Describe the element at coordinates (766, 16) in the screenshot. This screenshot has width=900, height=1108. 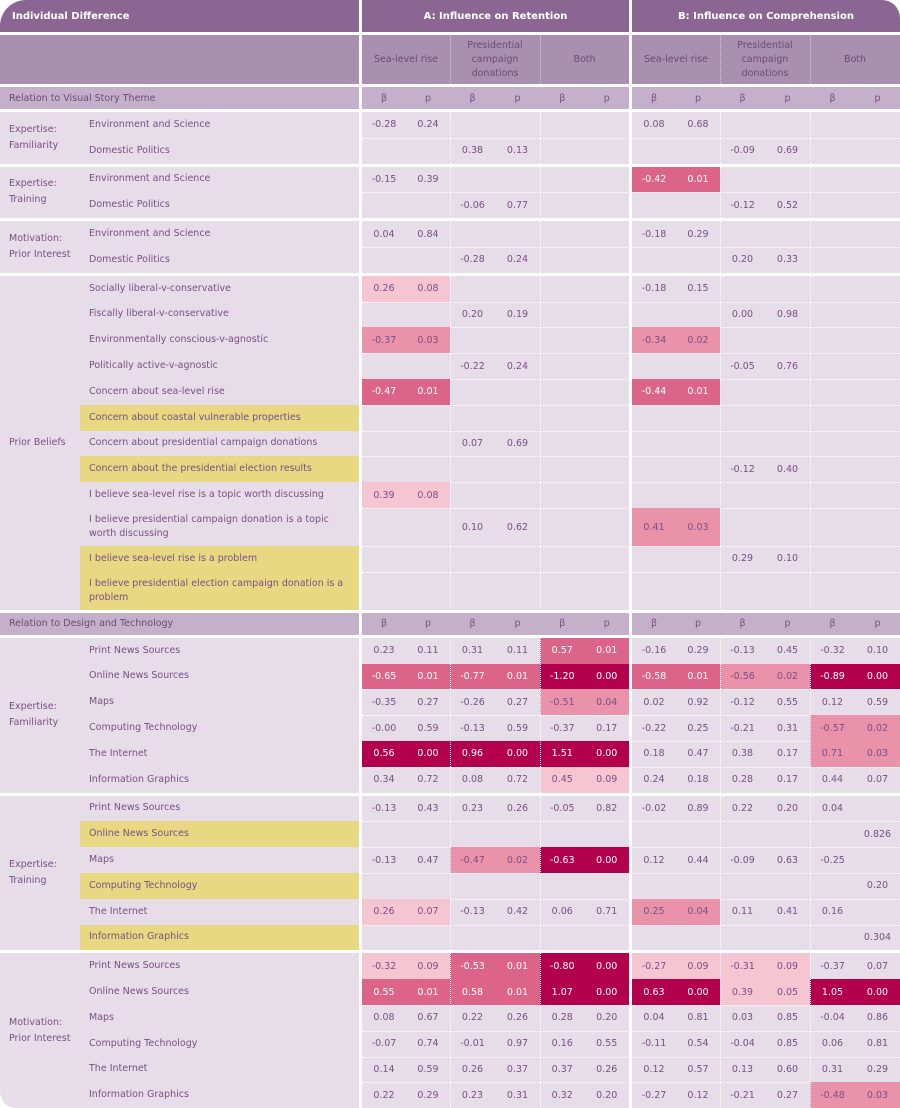
I see `header-group-b: B: Influence on Comprehension` at that location.